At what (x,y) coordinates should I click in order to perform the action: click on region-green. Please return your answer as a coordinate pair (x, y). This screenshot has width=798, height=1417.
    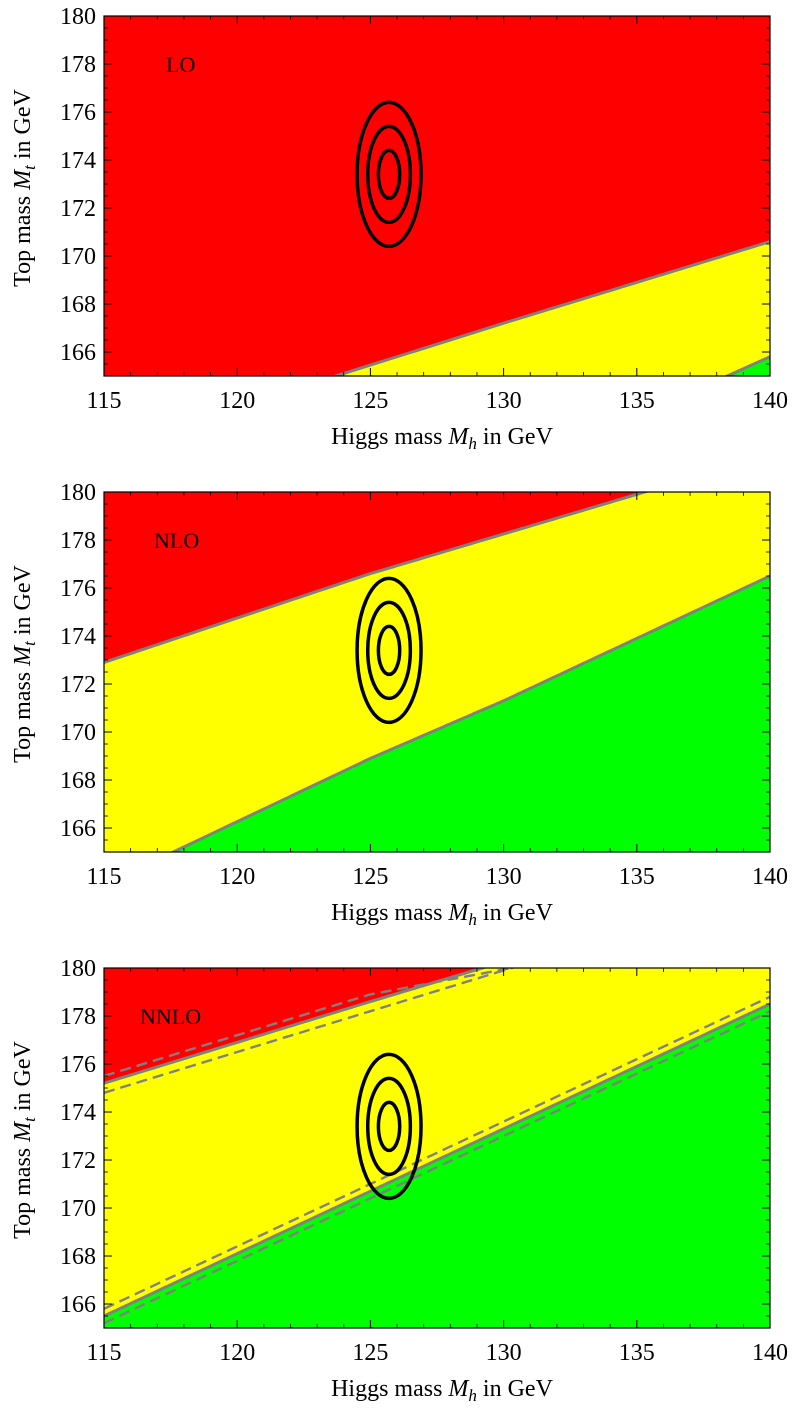
    Looking at the image, I should click on (471, 714).